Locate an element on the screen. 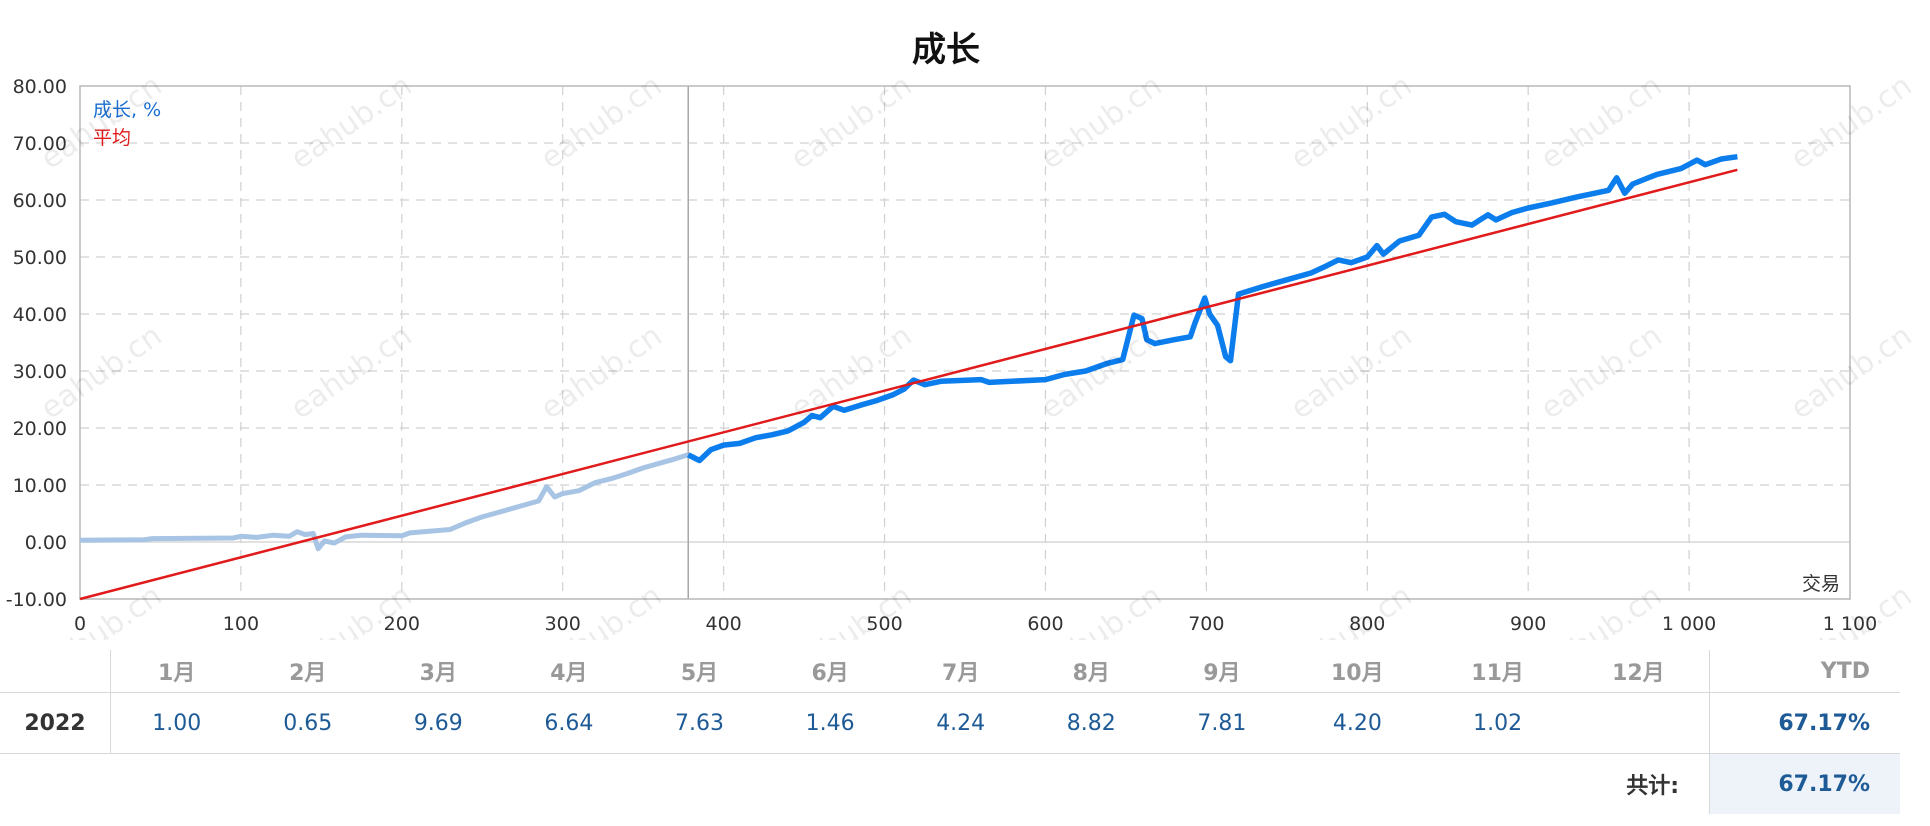  month-value: 4.20 is located at coordinates (1357, 723).